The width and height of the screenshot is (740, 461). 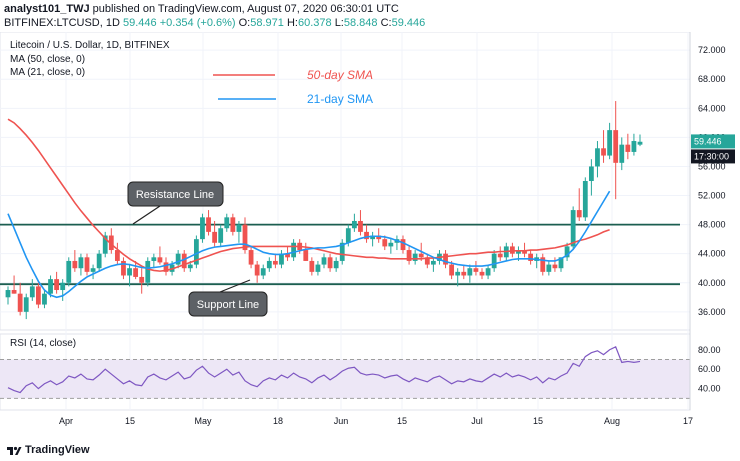 I want to click on ma50-legend: MA (50, close, 0), so click(x=48, y=59).